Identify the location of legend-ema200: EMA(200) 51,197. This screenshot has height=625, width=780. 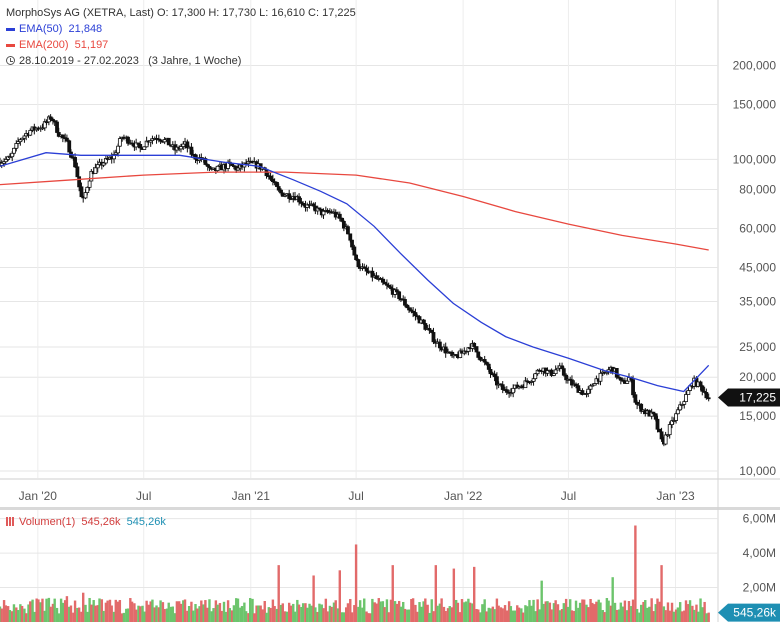
(57, 45).